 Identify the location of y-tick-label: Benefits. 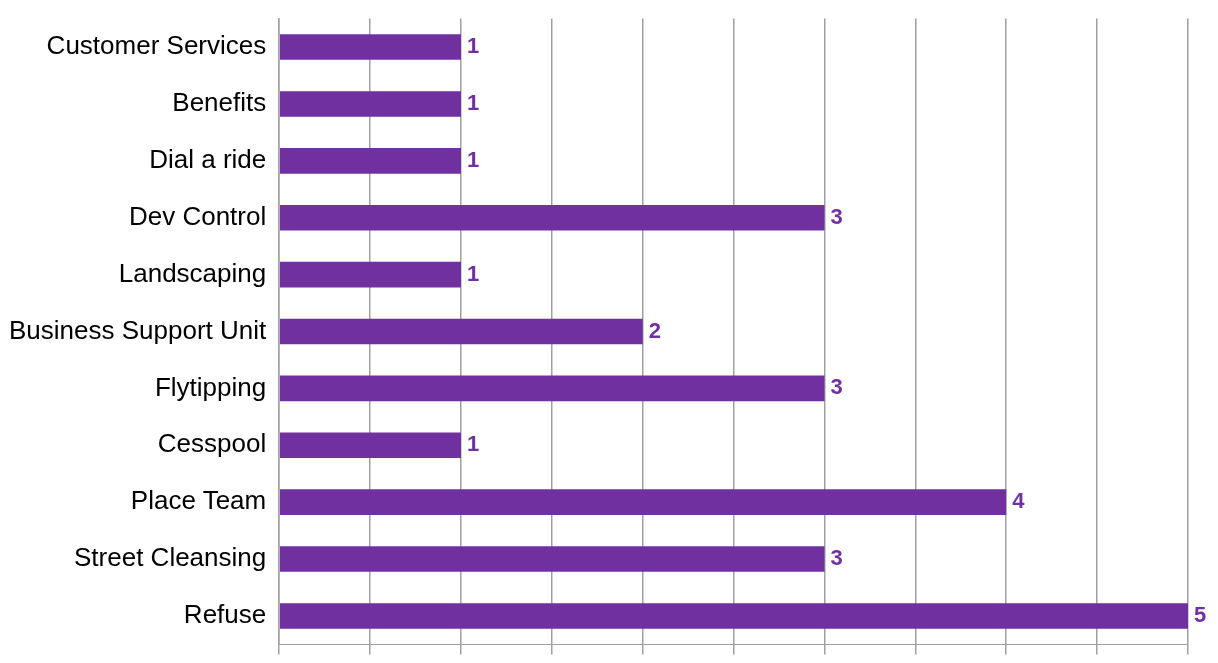
(219, 102).